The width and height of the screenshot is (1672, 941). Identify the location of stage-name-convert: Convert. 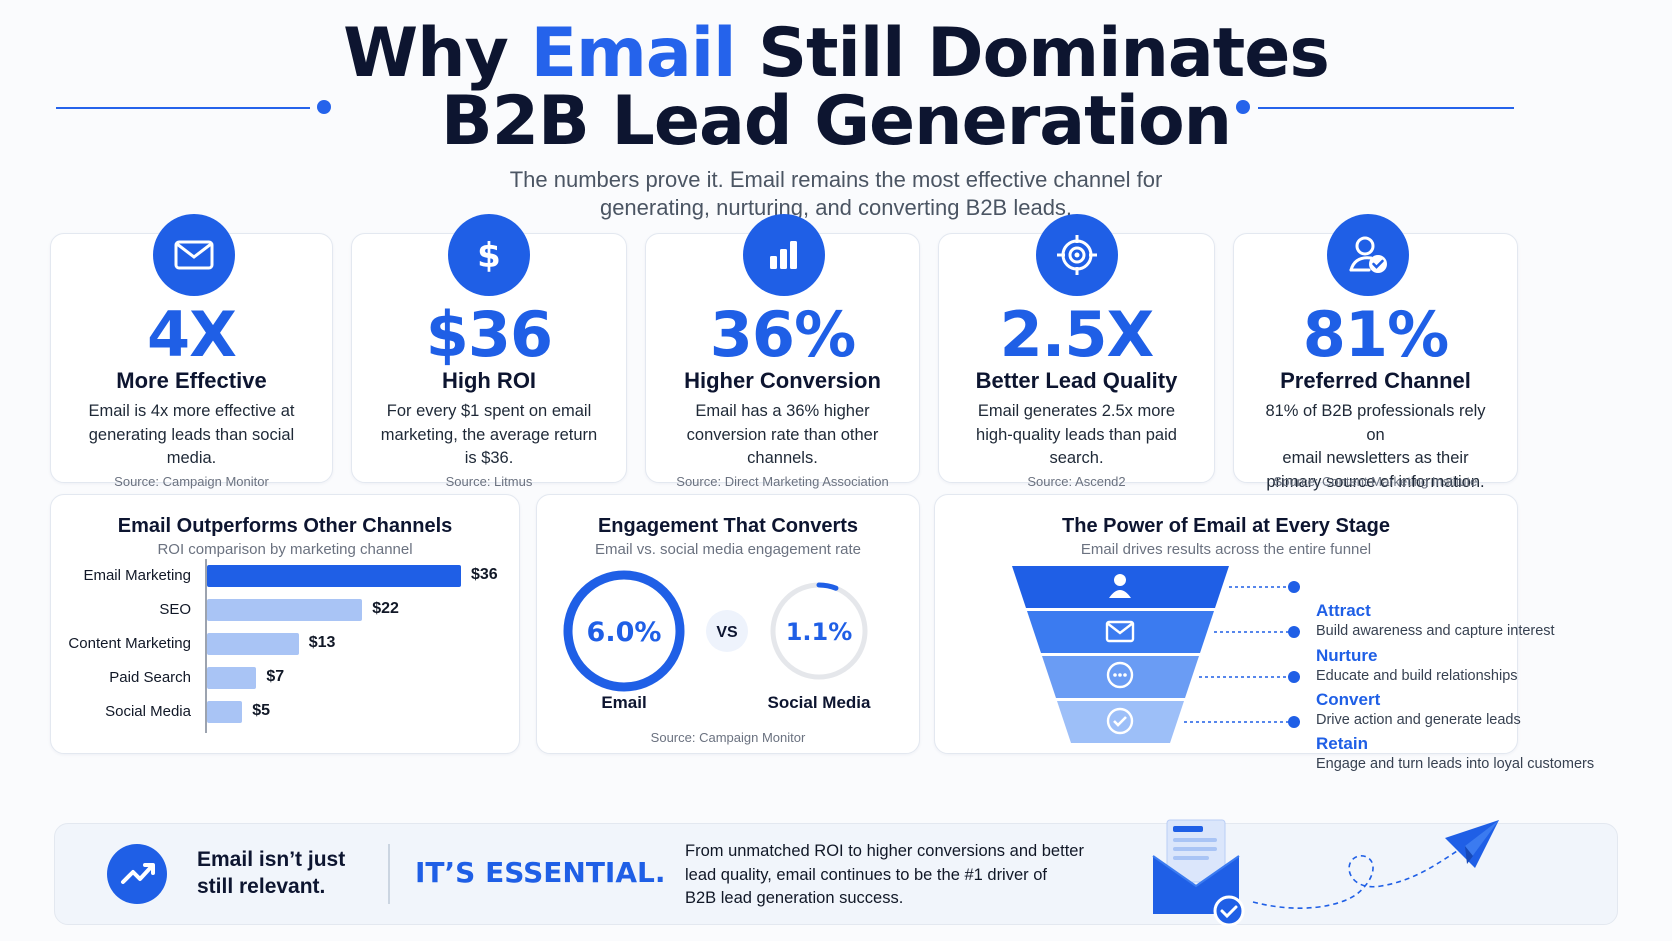
(1348, 699).